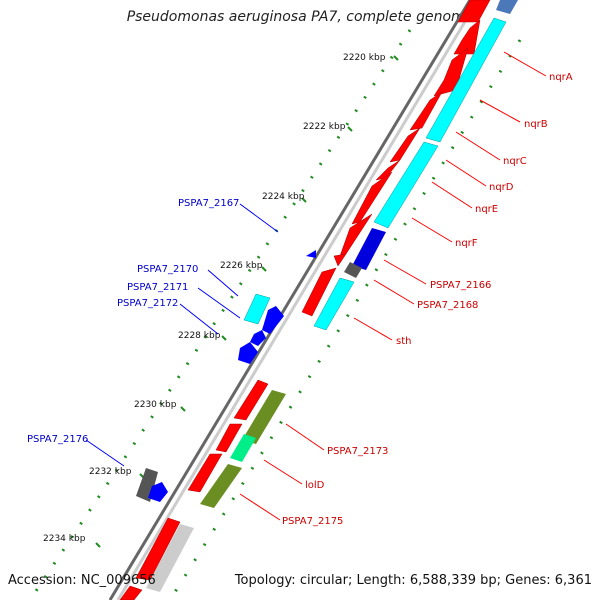  I want to click on gene-label: PSPA7_2168, so click(447, 305).